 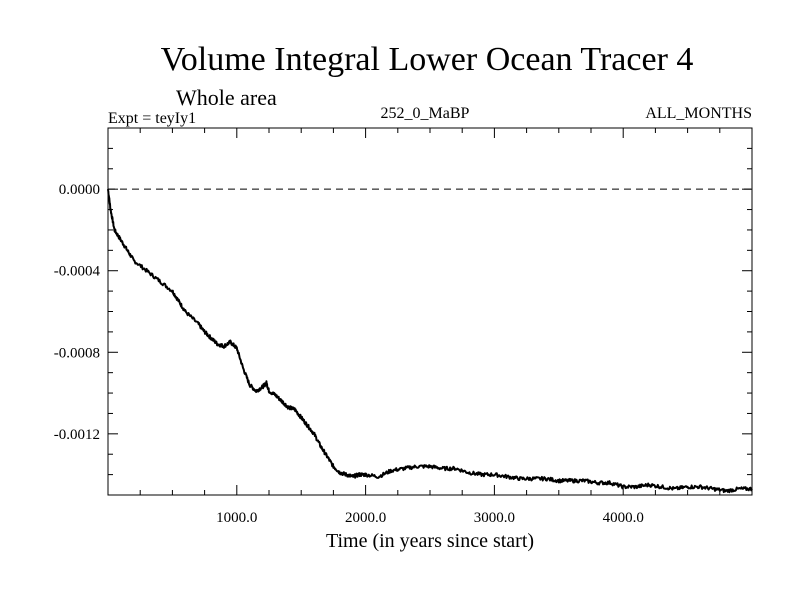 I want to click on header-right: ALL_MONTHS, so click(x=698, y=113).